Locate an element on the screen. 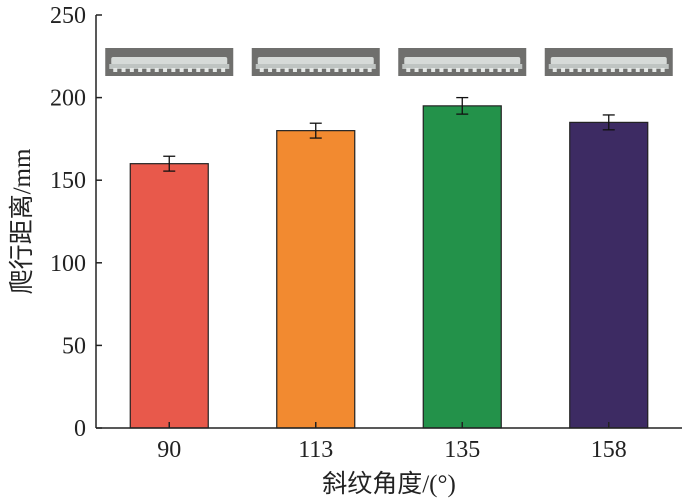 Image resolution: width=700 pixels, height=503 pixels. y-tick-label: 100 is located at coordinates (68, 264).